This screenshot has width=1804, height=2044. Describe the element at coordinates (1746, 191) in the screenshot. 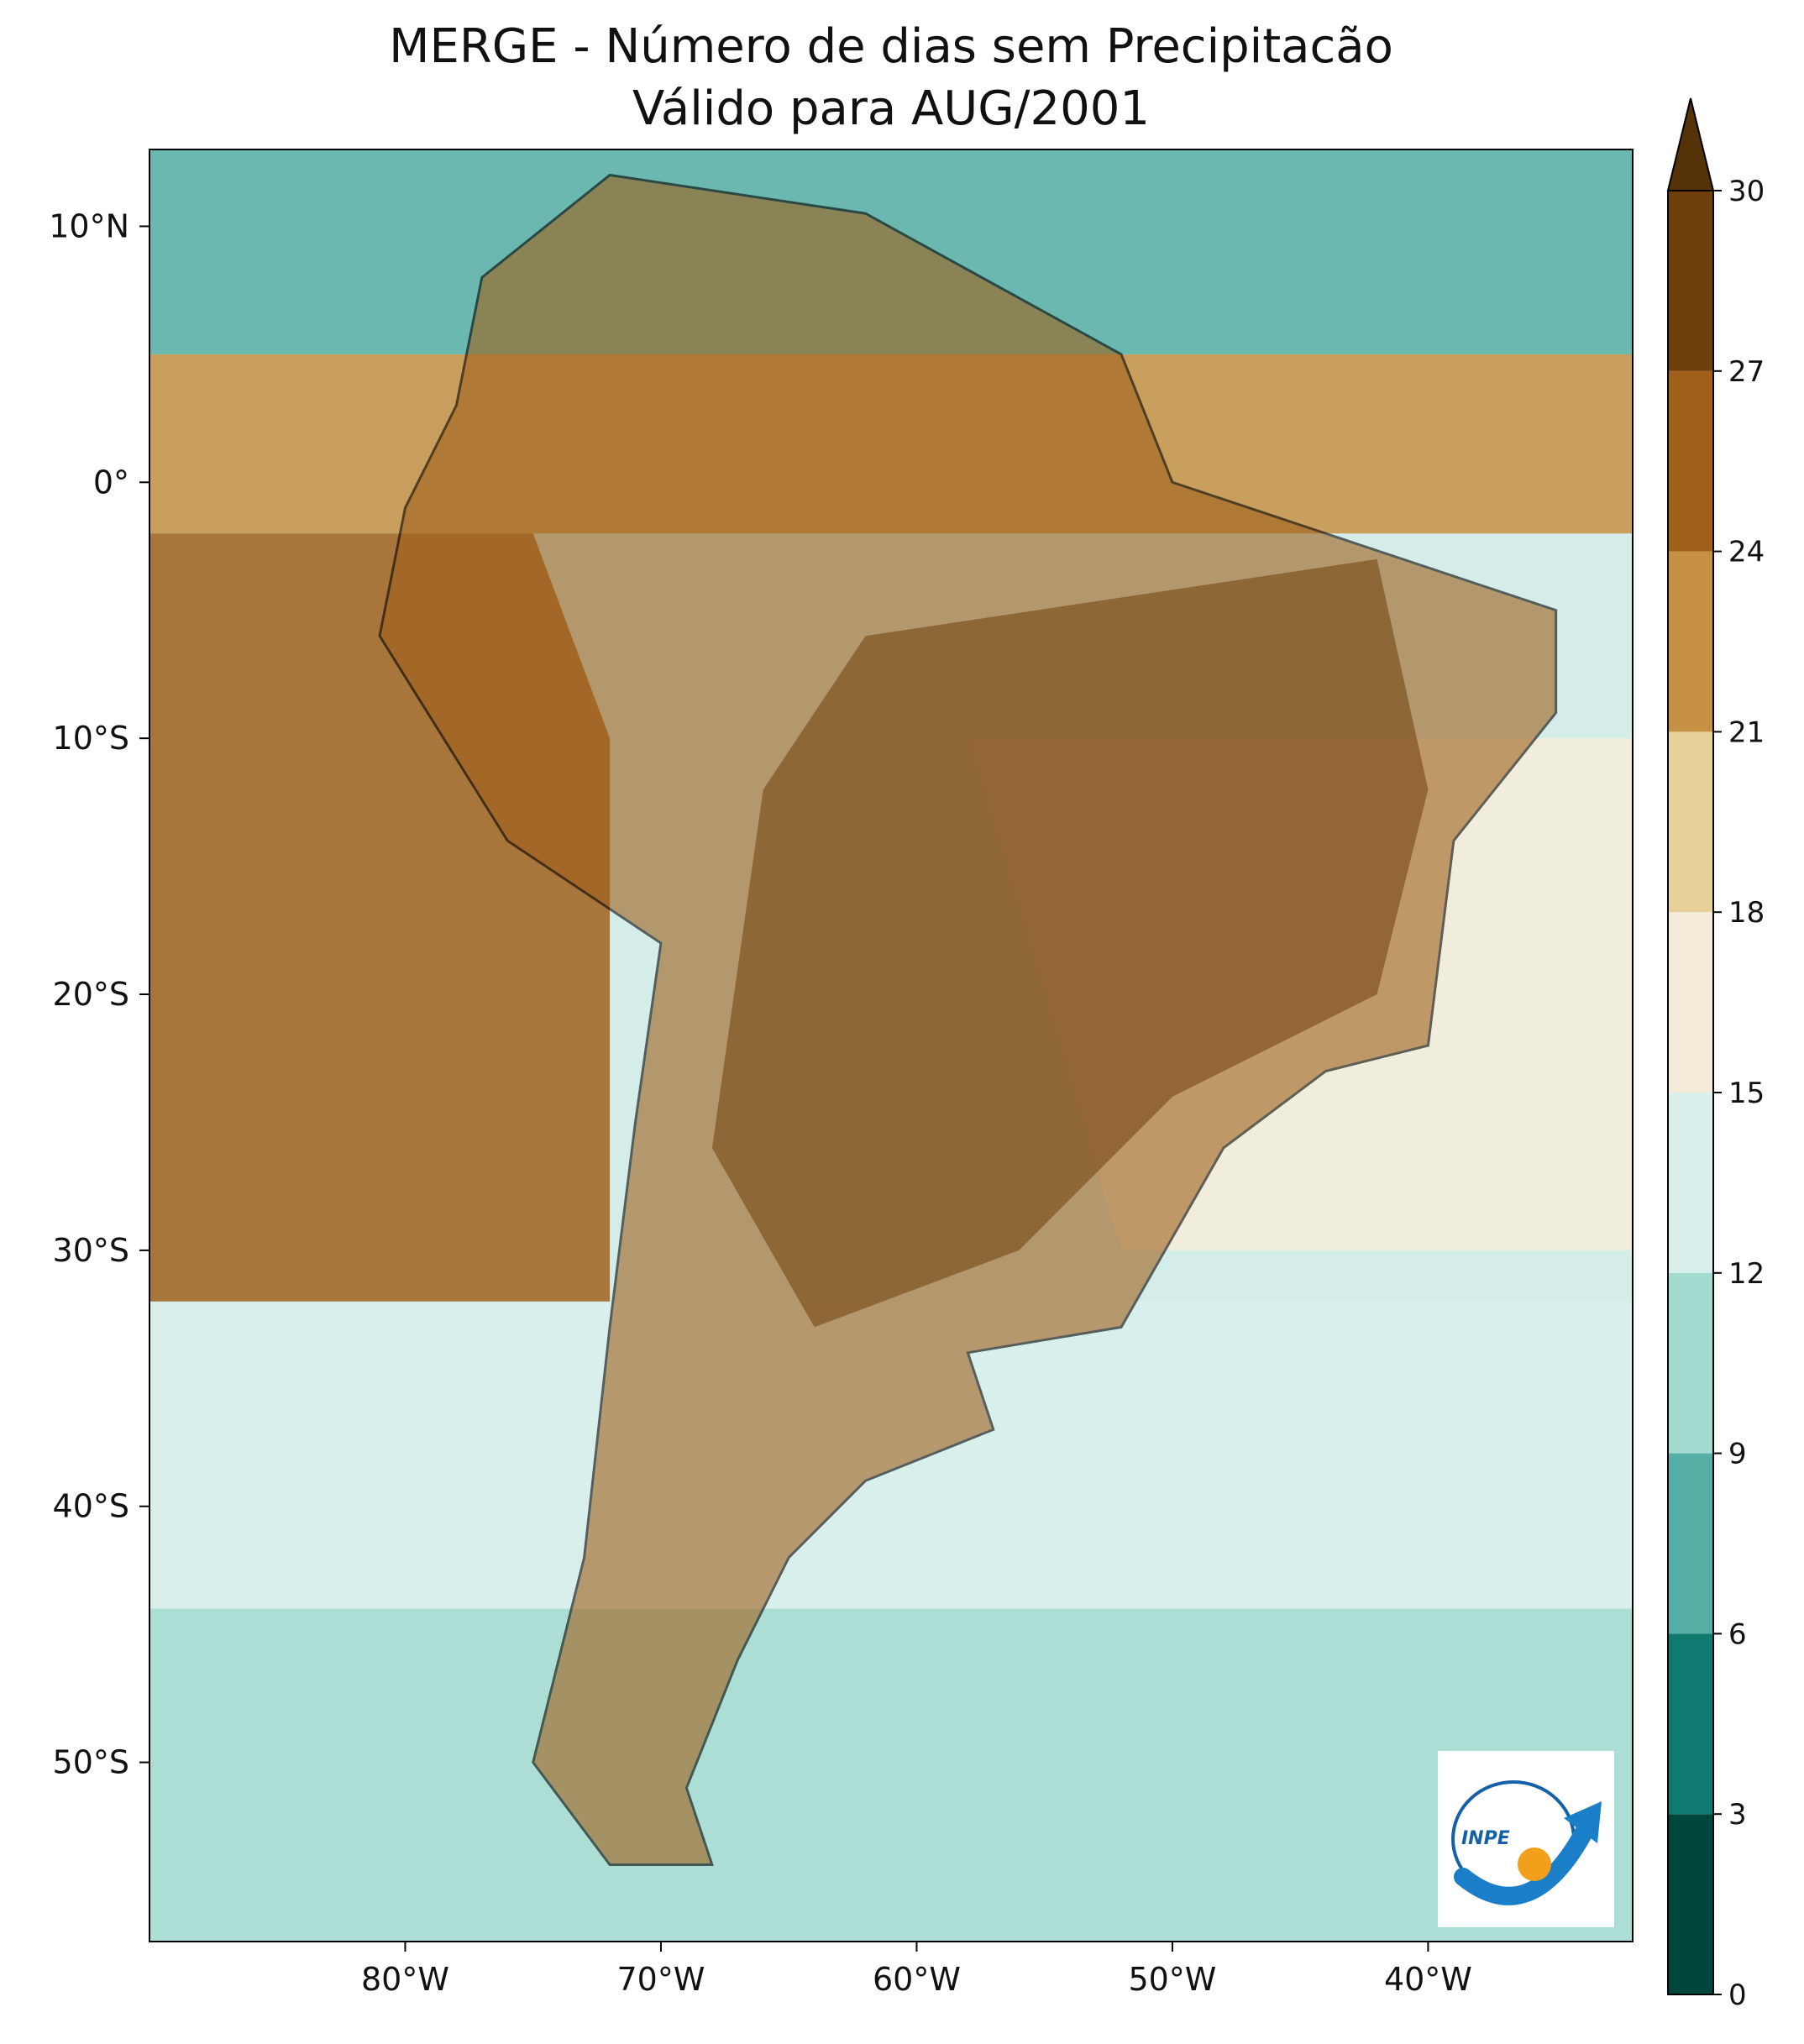

I see `colorbar-tick-label: 30` at that location.